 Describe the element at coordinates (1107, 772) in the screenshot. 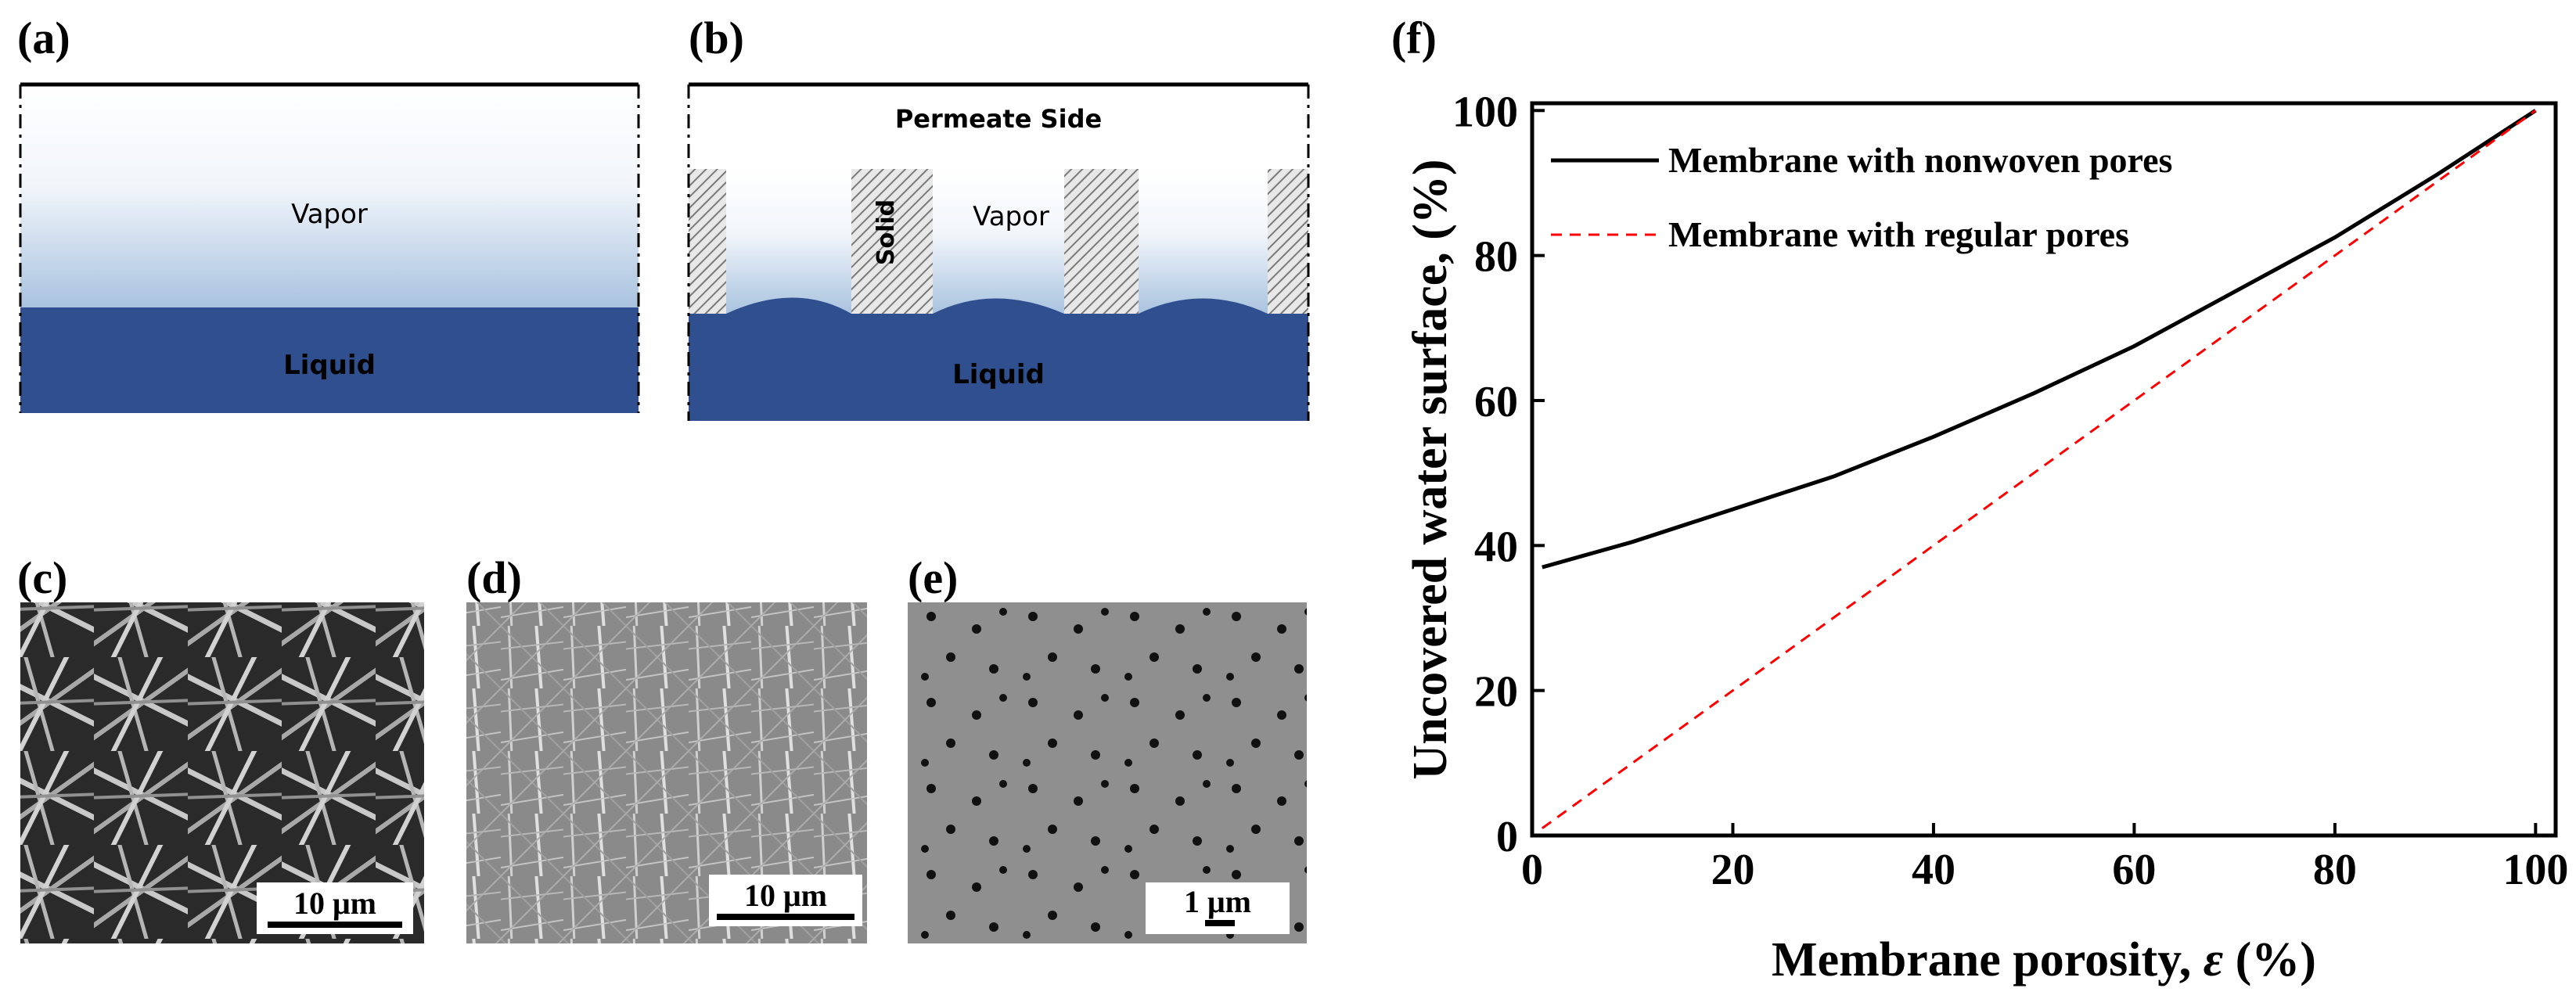

I see `panel-e-sem-image: 1 μm` at that location.